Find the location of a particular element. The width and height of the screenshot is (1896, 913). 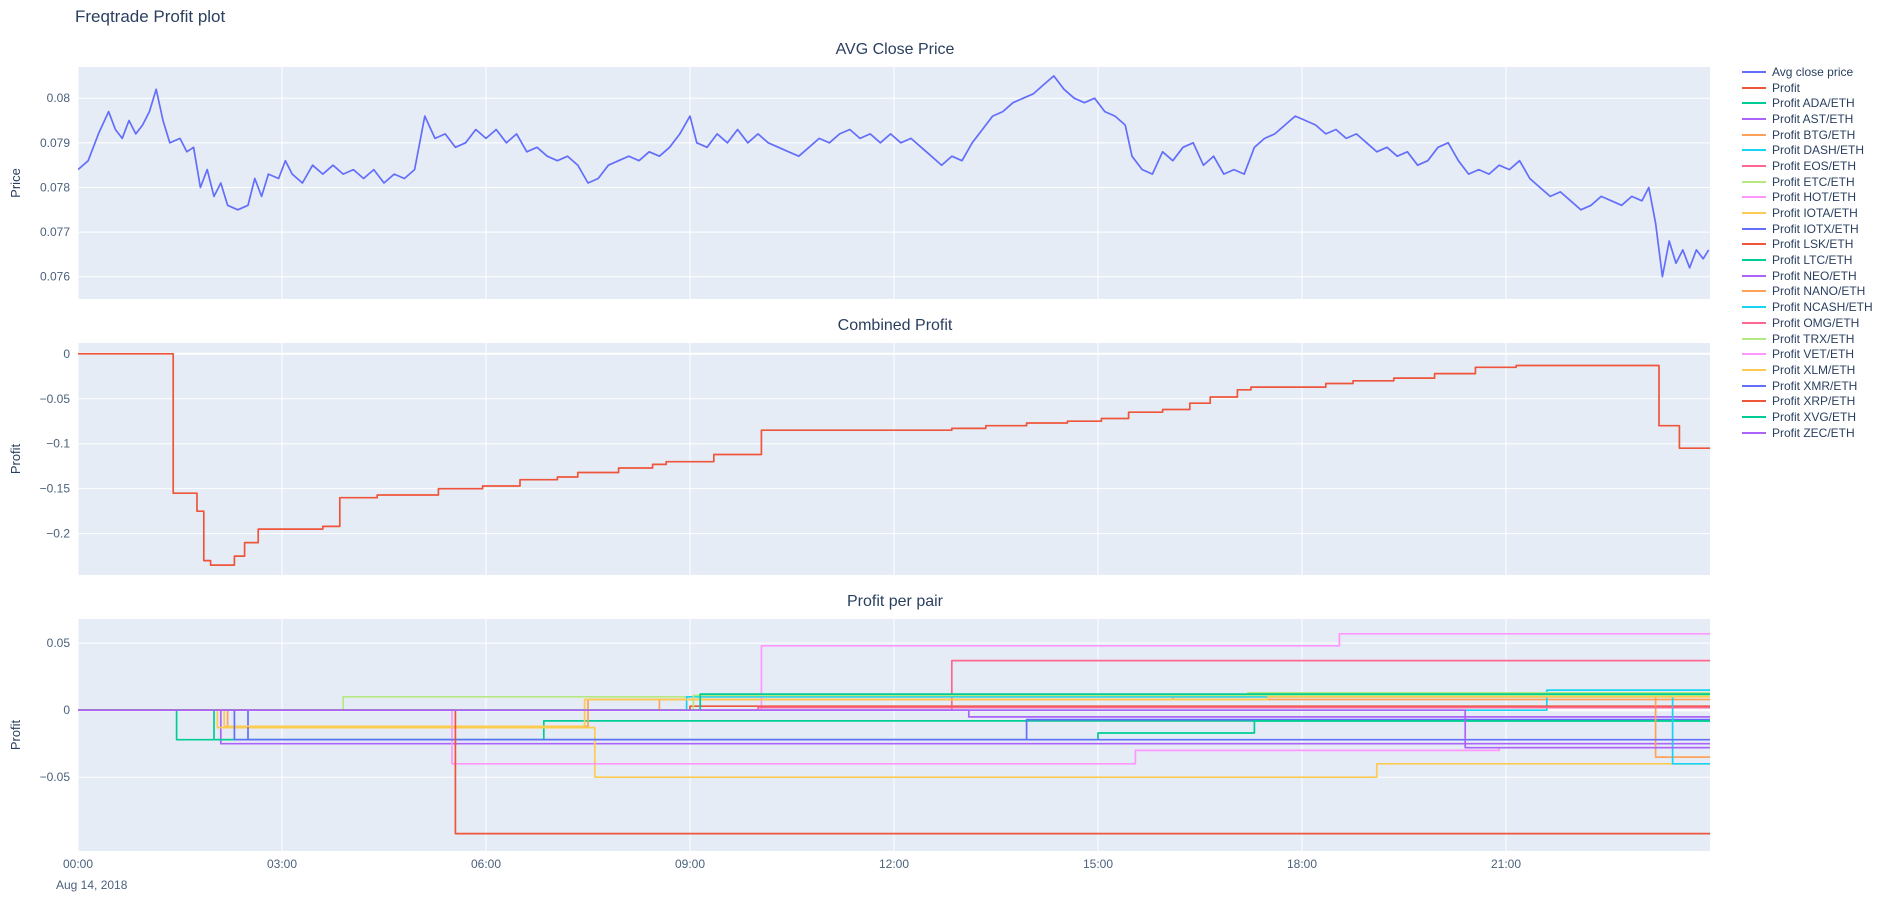

legend-item: Profit NEO/ETH is located at coordinates (1807, 276).